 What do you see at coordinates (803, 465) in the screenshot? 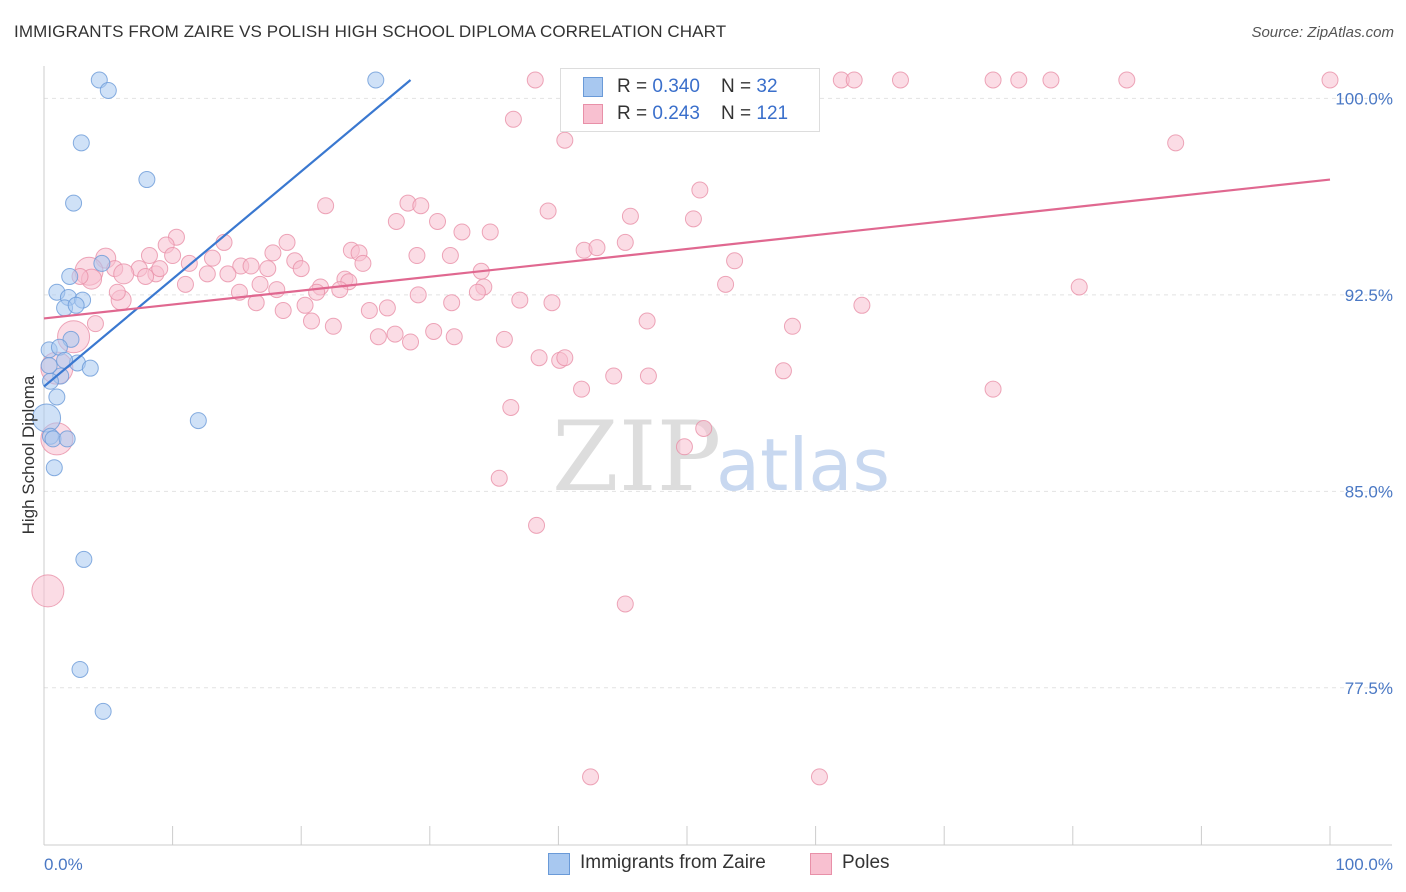
I see `watermark-atlas: atlas` at bounding box center [803, 465].